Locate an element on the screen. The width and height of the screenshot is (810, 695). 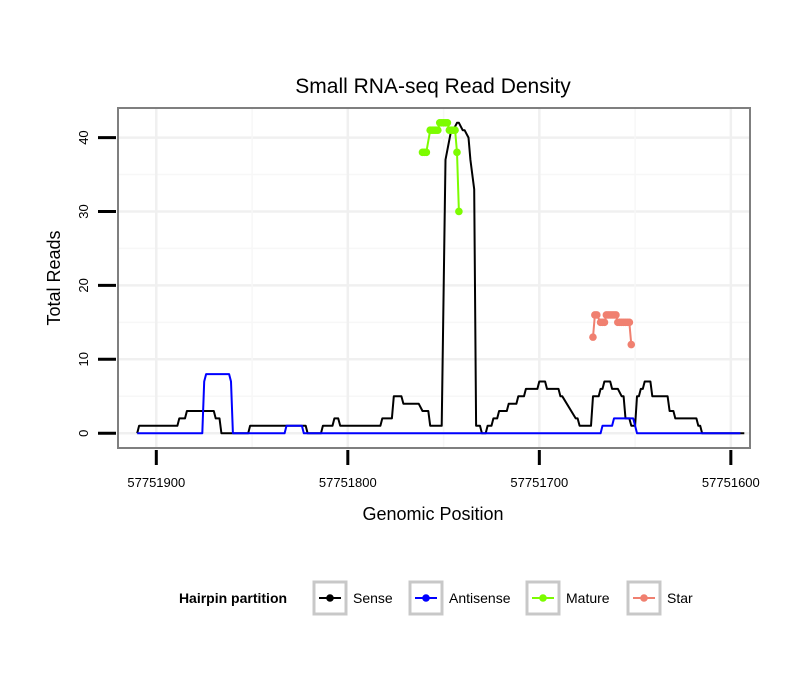
legend-key-point-star is located at coordinates (644, 598).